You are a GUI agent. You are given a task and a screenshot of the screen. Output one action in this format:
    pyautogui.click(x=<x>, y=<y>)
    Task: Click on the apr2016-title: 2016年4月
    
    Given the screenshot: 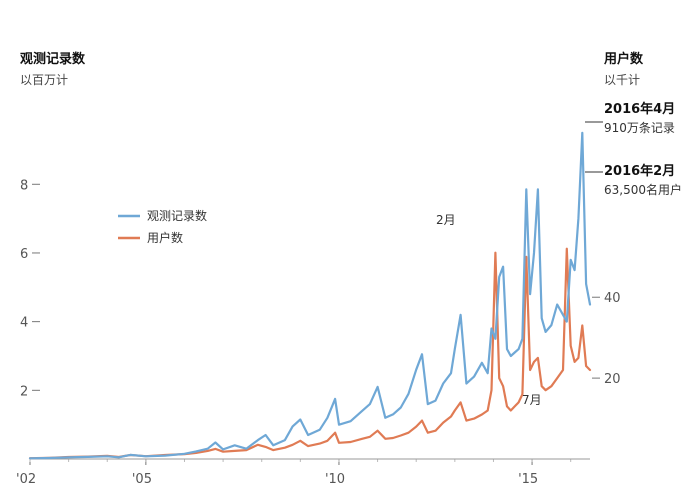 What is the action you would take?
    pyautogui.click(x=639, y=109)
    